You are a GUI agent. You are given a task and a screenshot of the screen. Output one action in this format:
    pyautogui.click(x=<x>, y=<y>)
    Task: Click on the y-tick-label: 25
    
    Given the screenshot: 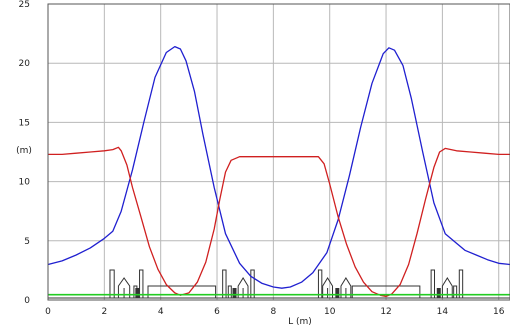 What is the action you would take?
    pyautogui.click(x=24, y=5)
    